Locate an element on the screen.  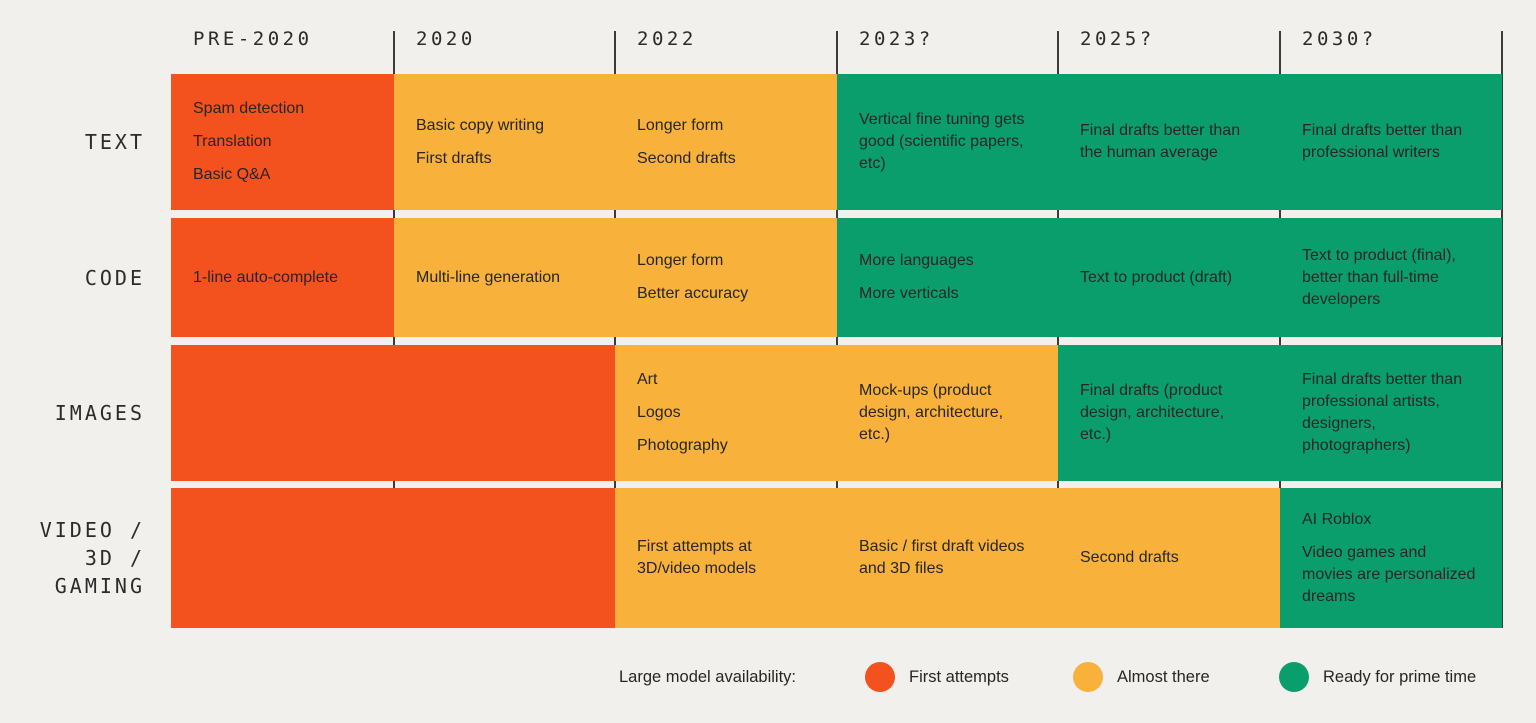
cell-item: Text to product (draft) is located at coordinates (1156, 277).